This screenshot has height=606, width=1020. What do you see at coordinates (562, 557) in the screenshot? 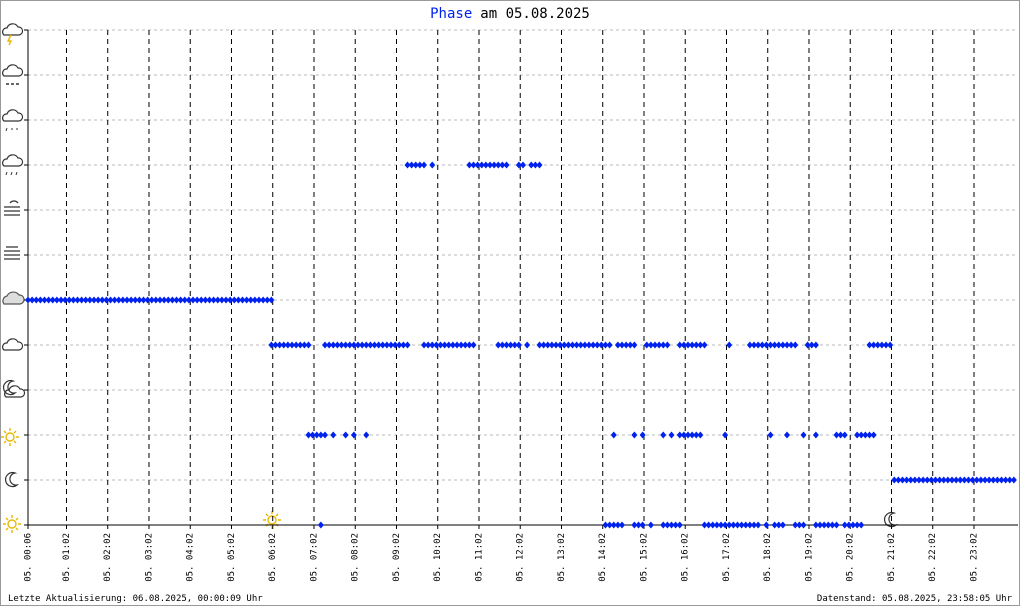
I see `x-tick-label: 05. 13:02` at bounding box center [562, 557].